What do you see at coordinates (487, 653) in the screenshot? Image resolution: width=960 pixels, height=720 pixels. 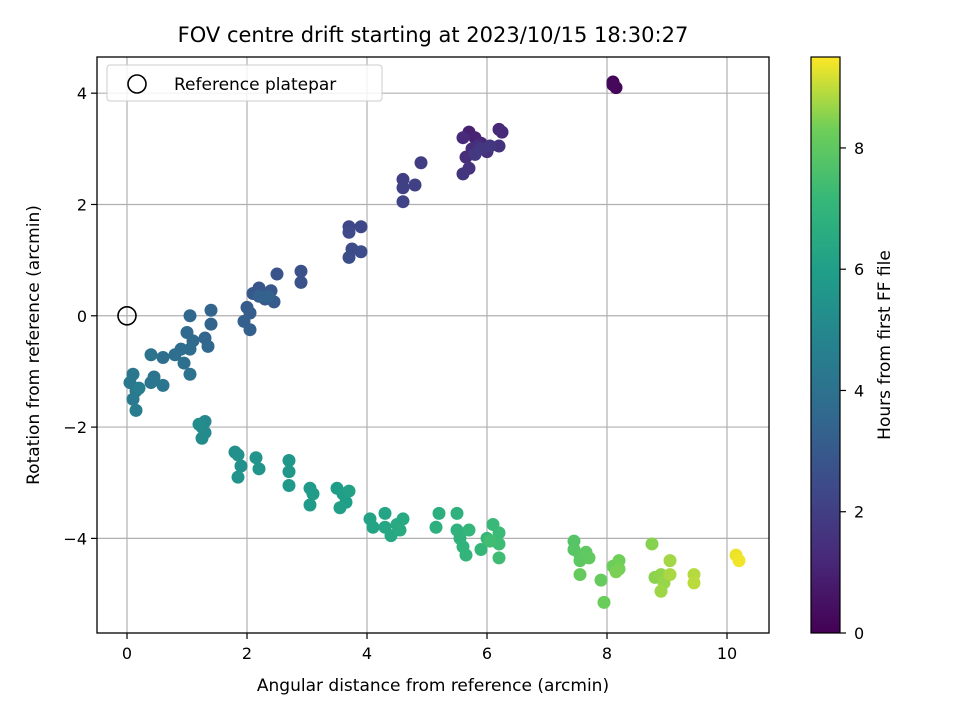 I see `x-tick-label: 6` at bounding box center [487, 653].